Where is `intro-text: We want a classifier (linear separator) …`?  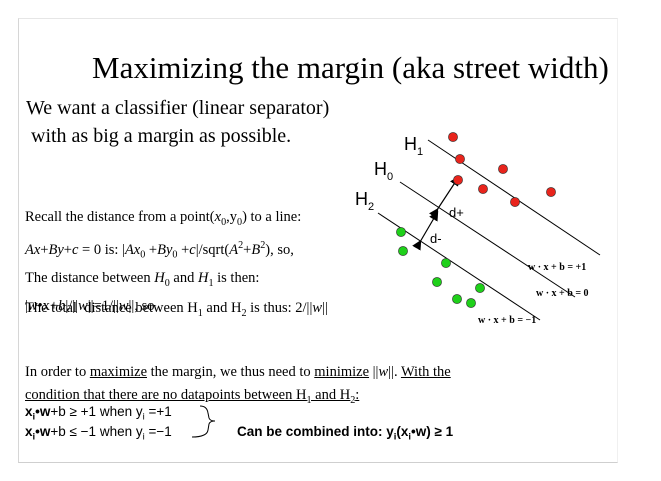
intro-text: We want a classifier (linear separator) … is located at coordinates (177, 122).